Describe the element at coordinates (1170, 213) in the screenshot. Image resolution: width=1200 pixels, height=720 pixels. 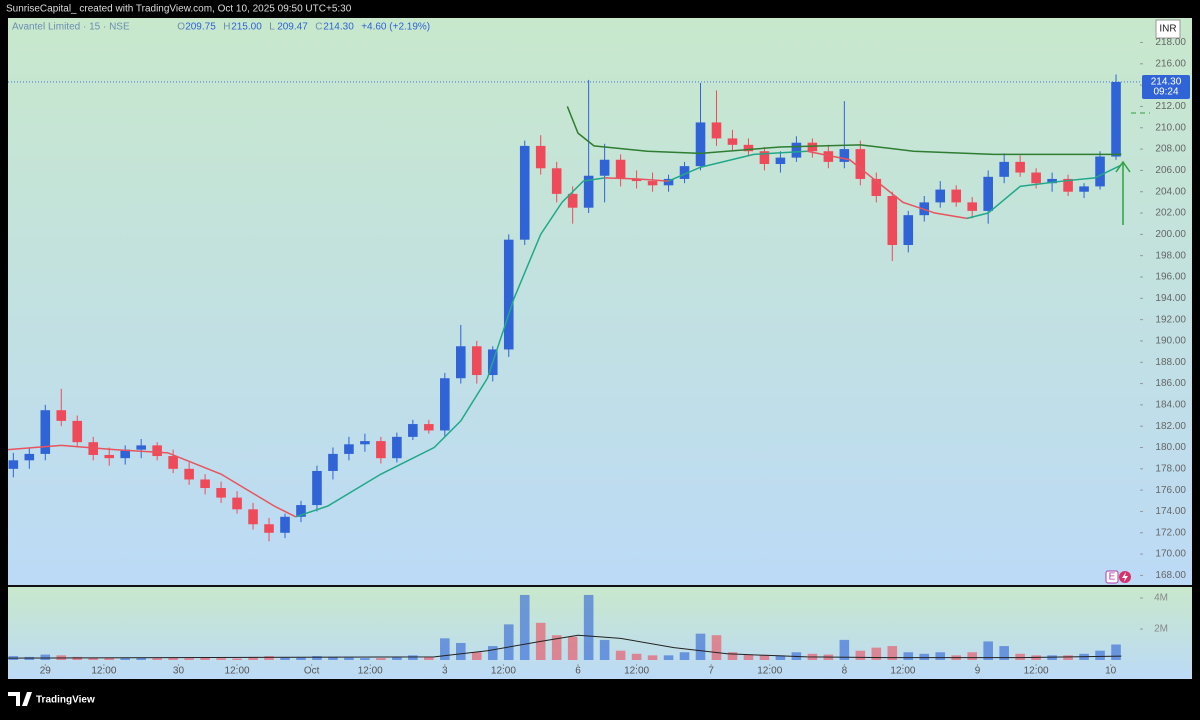
I see `y-tick-label: 202.00` at that location.